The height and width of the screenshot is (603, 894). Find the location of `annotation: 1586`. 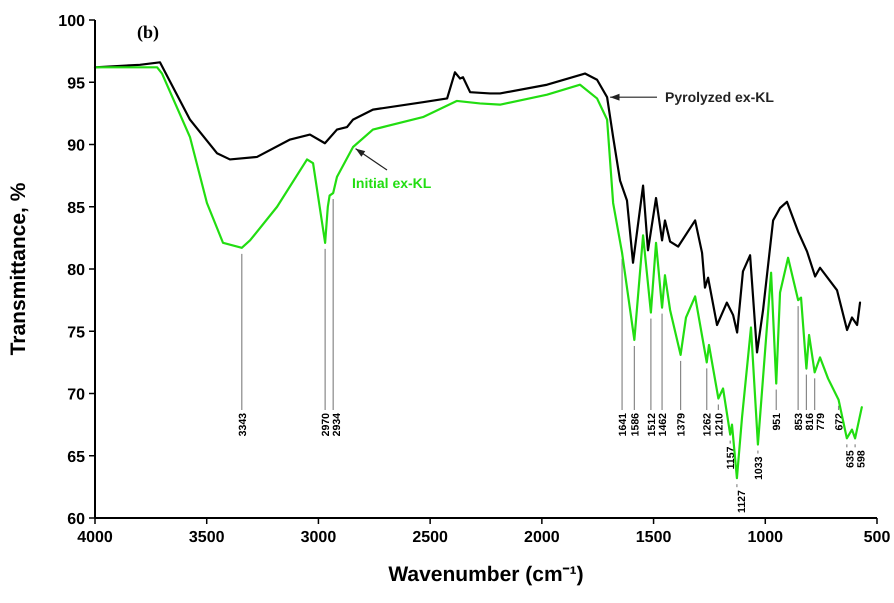

annotation: 1586 is located at coordinates (635, 424).